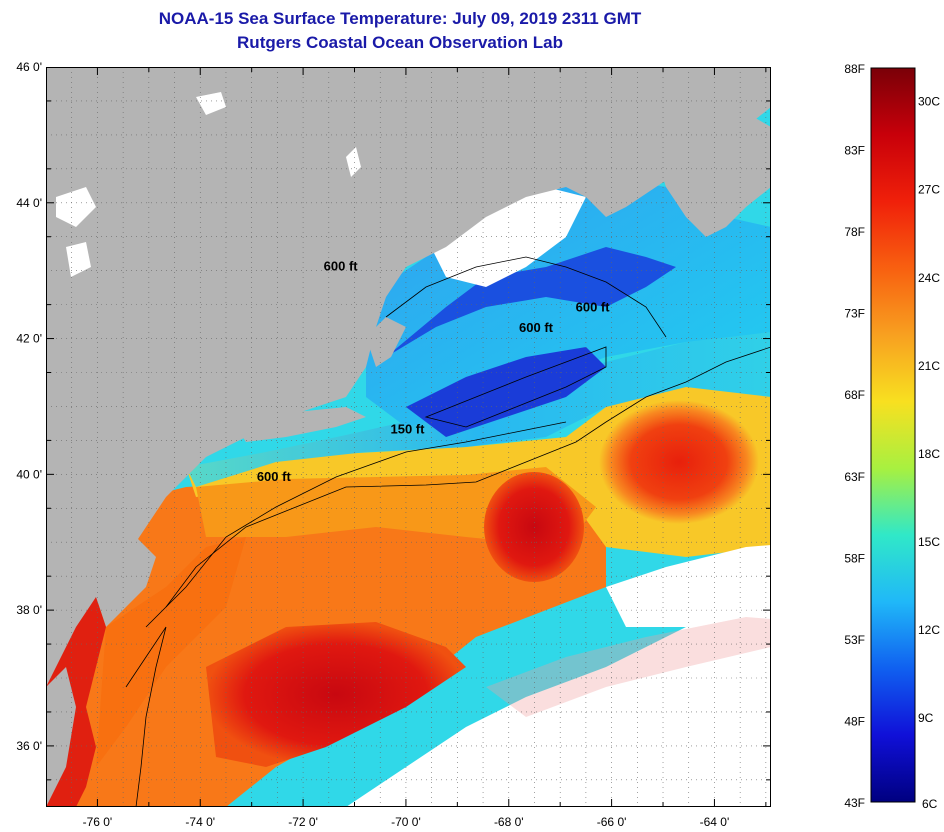  I want to click on colorbar-celsius-label: 18C, so click(929, 454).